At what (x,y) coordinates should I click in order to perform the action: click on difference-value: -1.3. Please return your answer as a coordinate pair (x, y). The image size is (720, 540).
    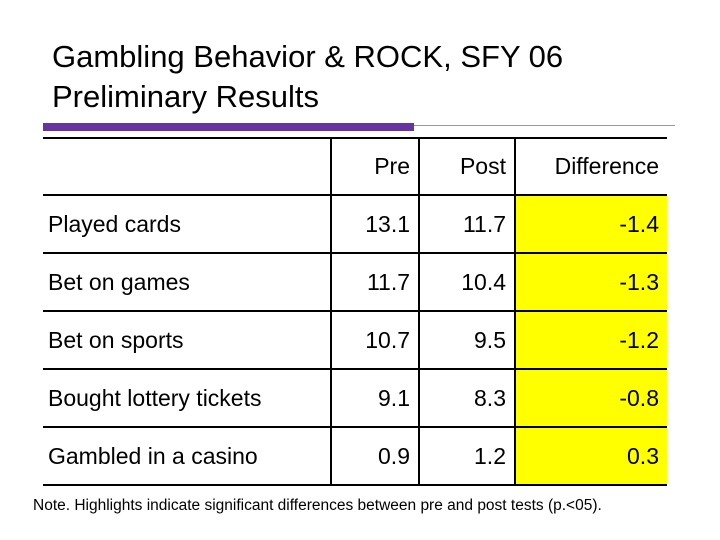
    Looking at the image, I should click on (590, 282).